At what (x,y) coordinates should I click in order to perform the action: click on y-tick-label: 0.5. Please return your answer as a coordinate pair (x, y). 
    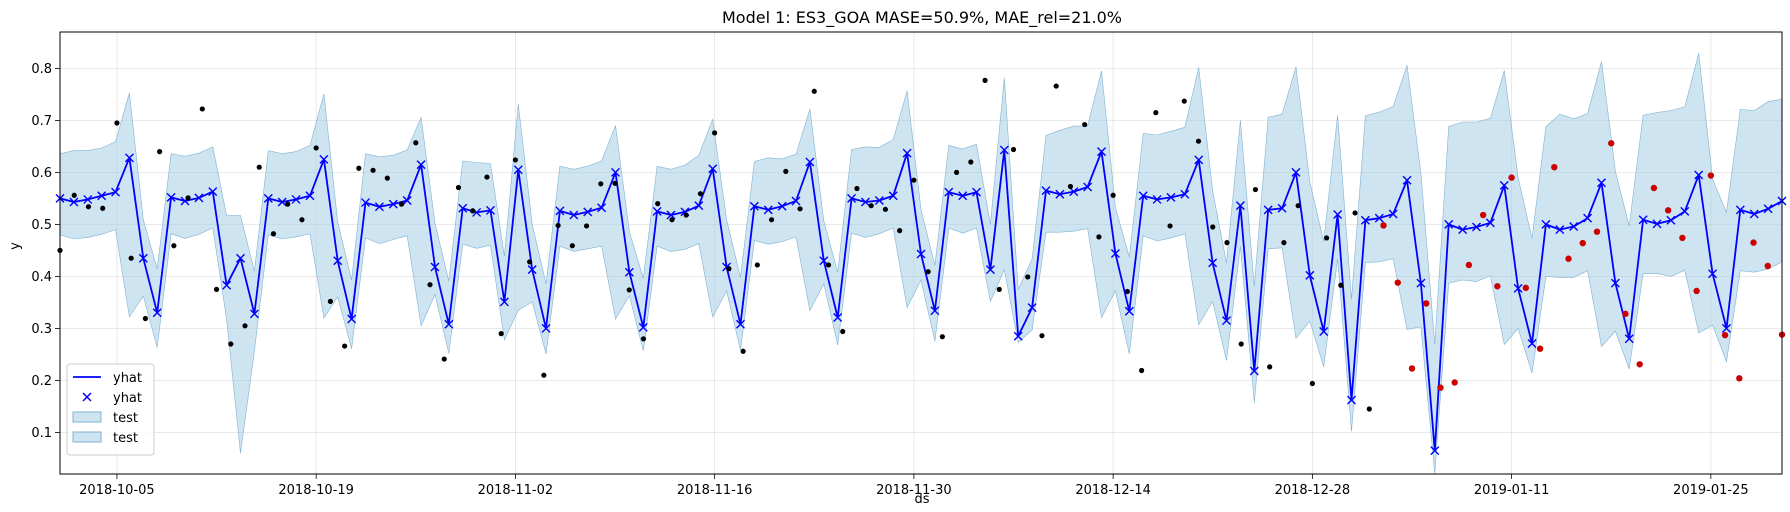
    Looking at the image, I should click on (41, 225).